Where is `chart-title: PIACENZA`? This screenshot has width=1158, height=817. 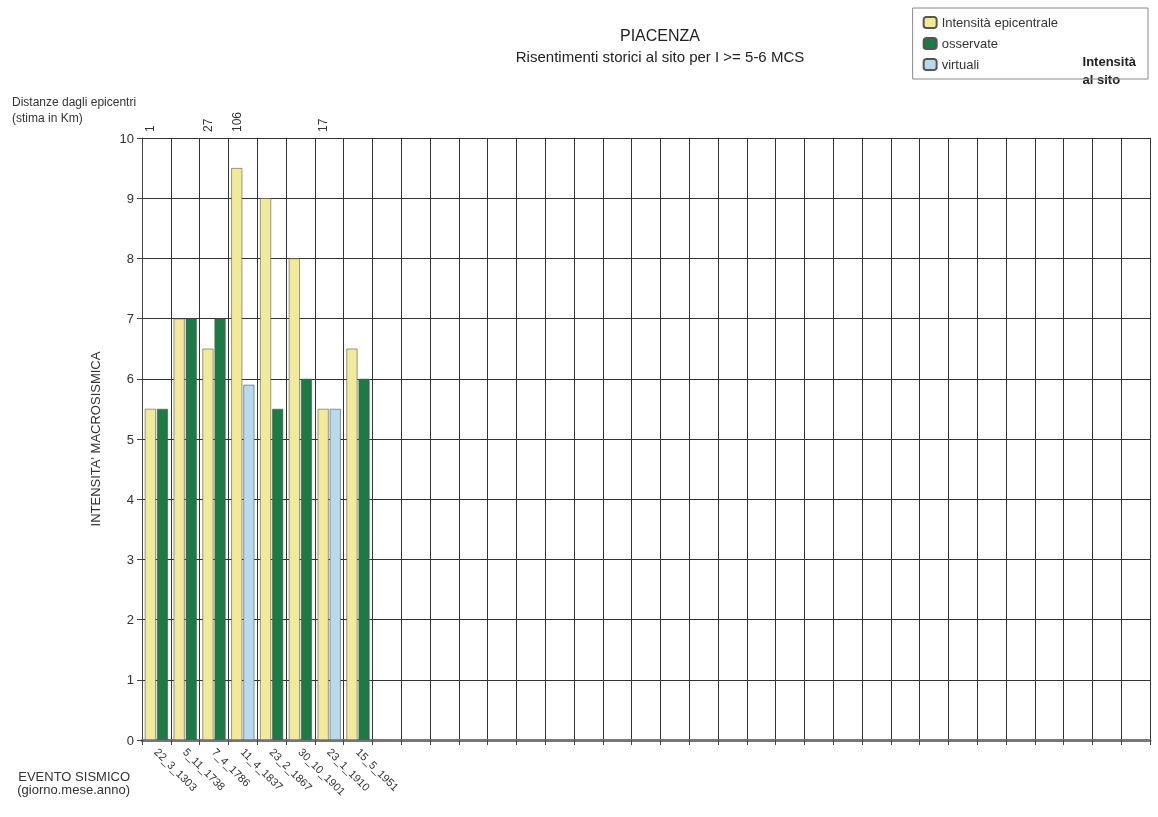 chart-title: PIACENZA is located at coordinates (660, 35).